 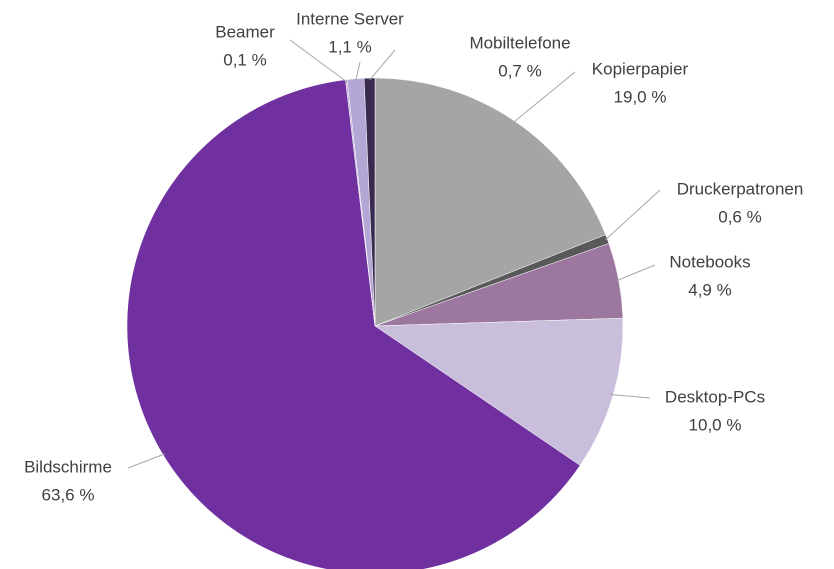 What do you see at coordinates (519, 42) in the screenshot?
I see `slice-label: Mobiltelefone` at bounding box center [519, 42].